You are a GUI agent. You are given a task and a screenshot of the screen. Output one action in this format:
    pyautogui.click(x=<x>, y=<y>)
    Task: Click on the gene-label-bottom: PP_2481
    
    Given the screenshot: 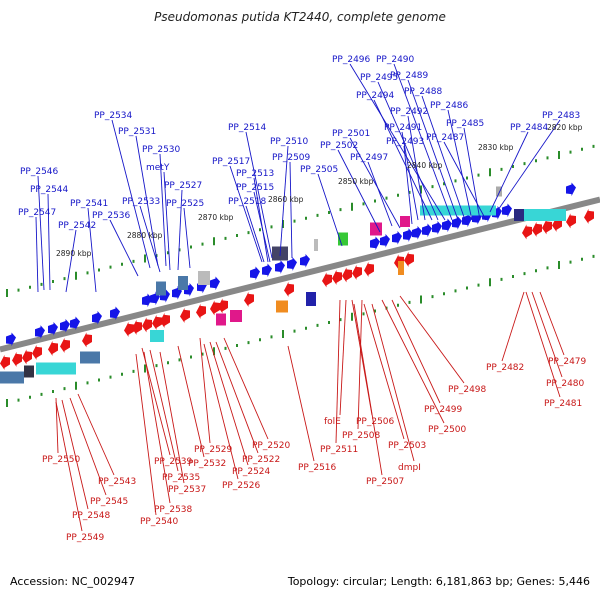 What is the action you would take?
    pyautogui.click(x=563, y=404)
    